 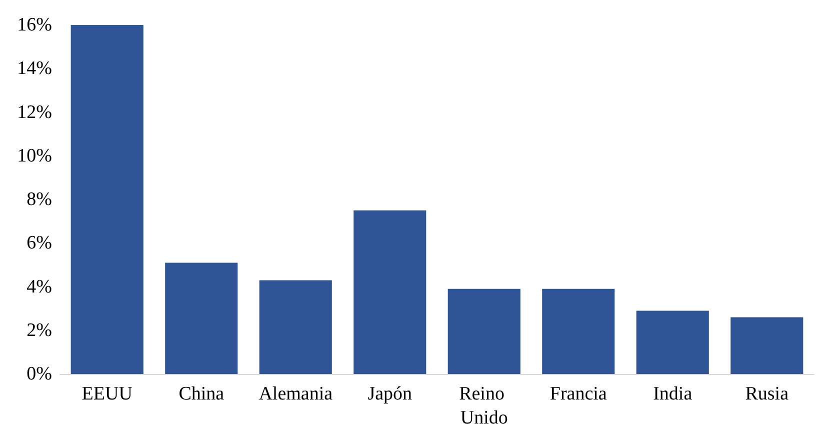 I want to click on y-tick-label: 0%, so click(x=39, y=374).